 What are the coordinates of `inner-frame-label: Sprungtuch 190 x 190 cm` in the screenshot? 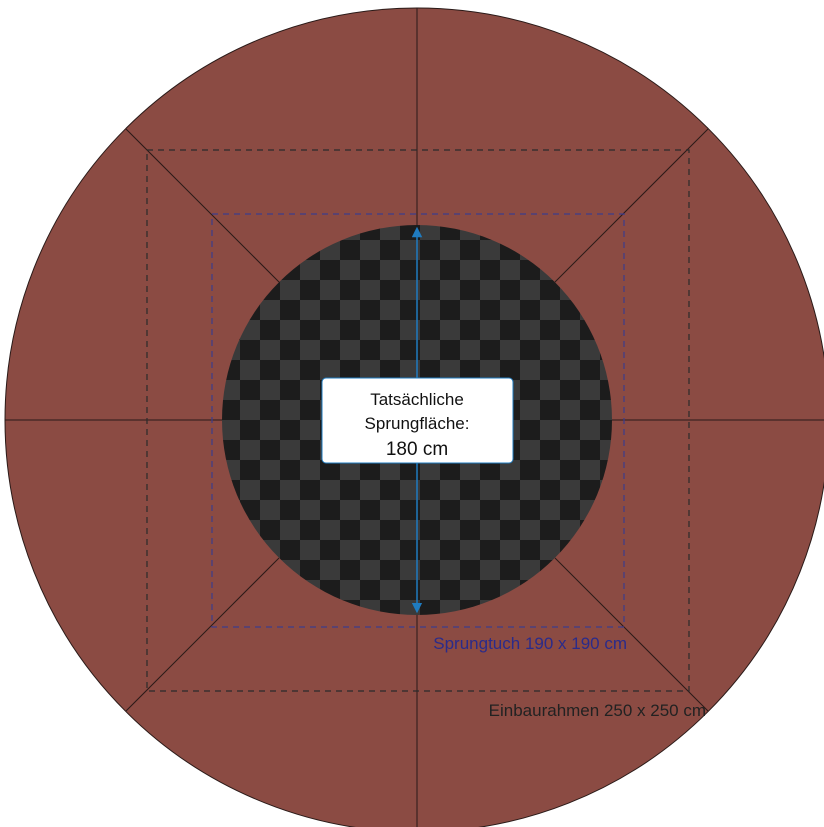 It's located at (530, 643).